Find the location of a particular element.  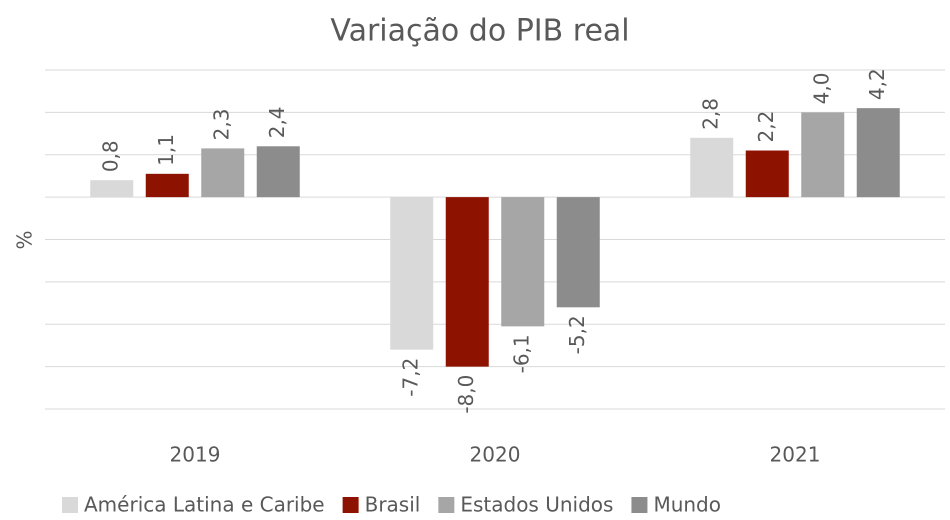

data-label: -8,0 is located at coordinates (466, 394).